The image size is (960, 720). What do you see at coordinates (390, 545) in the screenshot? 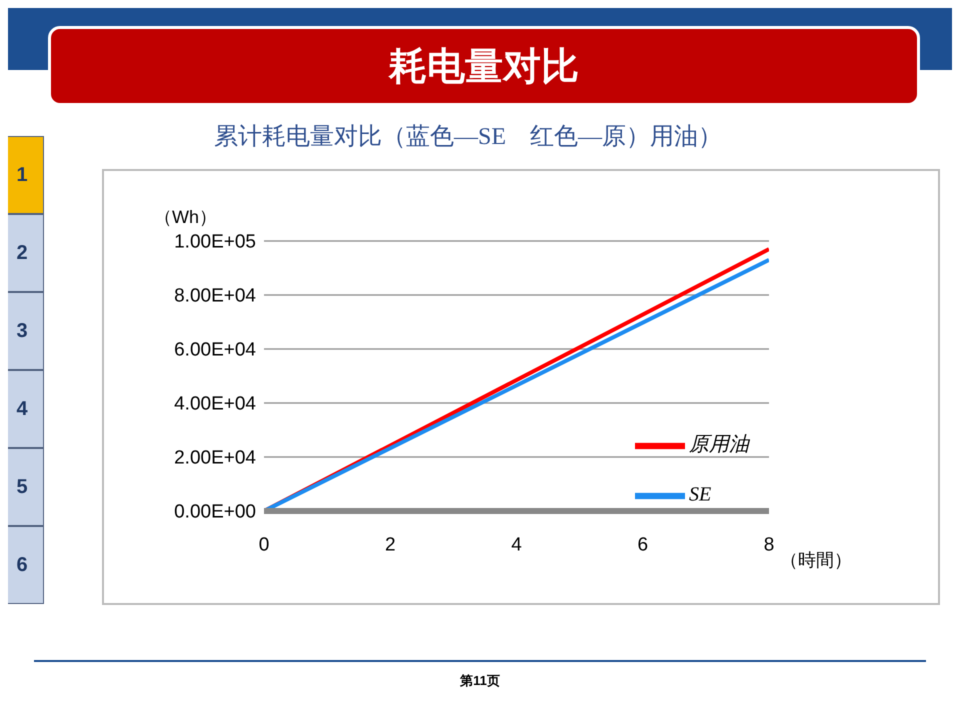
I see `x-tick-label: 2` at bounding box center [390, 545].